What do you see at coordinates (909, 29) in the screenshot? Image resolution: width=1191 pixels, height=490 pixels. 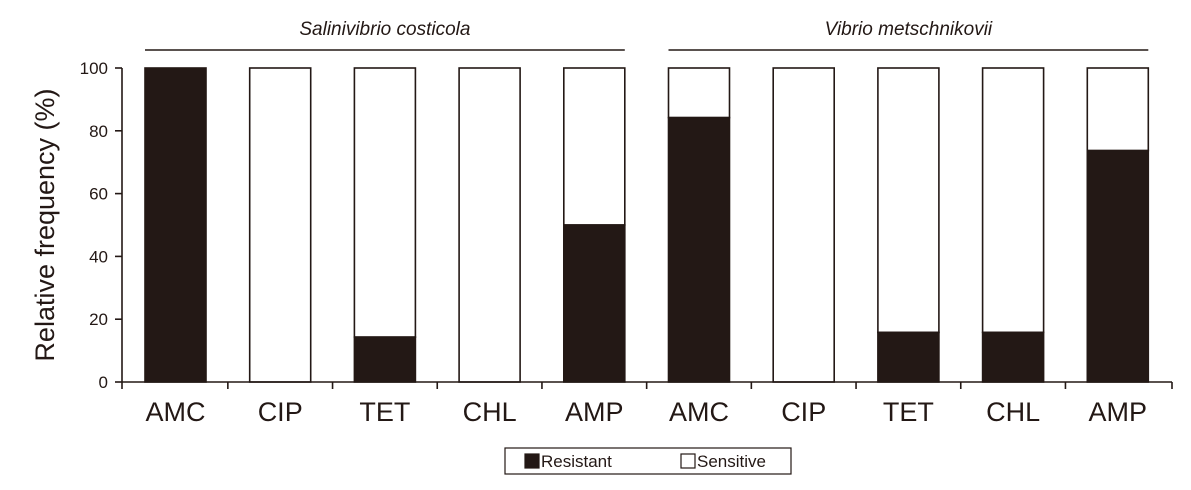 I see `group-title-2: Vibrio metschnikovii` at bounding box center [909, 29].